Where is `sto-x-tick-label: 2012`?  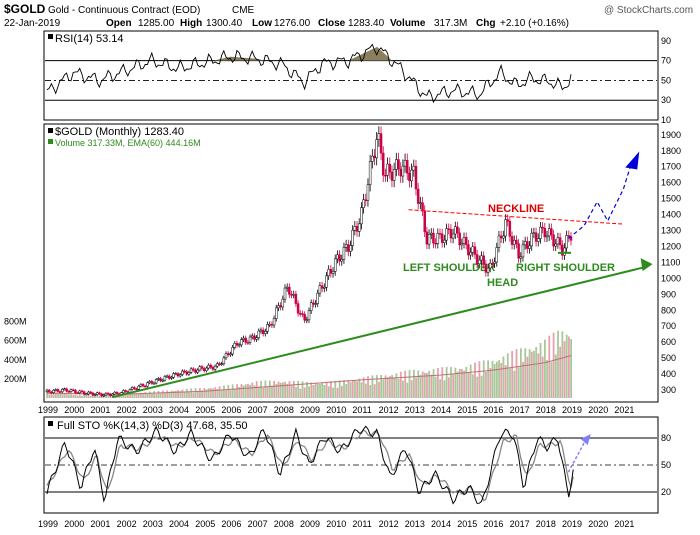
sto-x-tick-label: 2012 is located at coordinates (389, 524).